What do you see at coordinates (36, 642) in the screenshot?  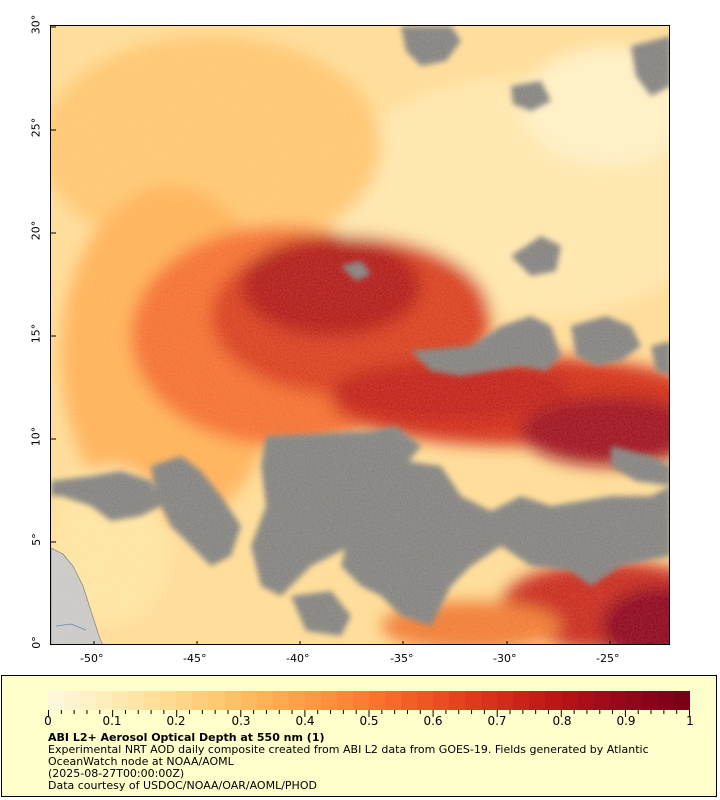 I see `lat-label-0: 0°` at bounding box center [36, 642].